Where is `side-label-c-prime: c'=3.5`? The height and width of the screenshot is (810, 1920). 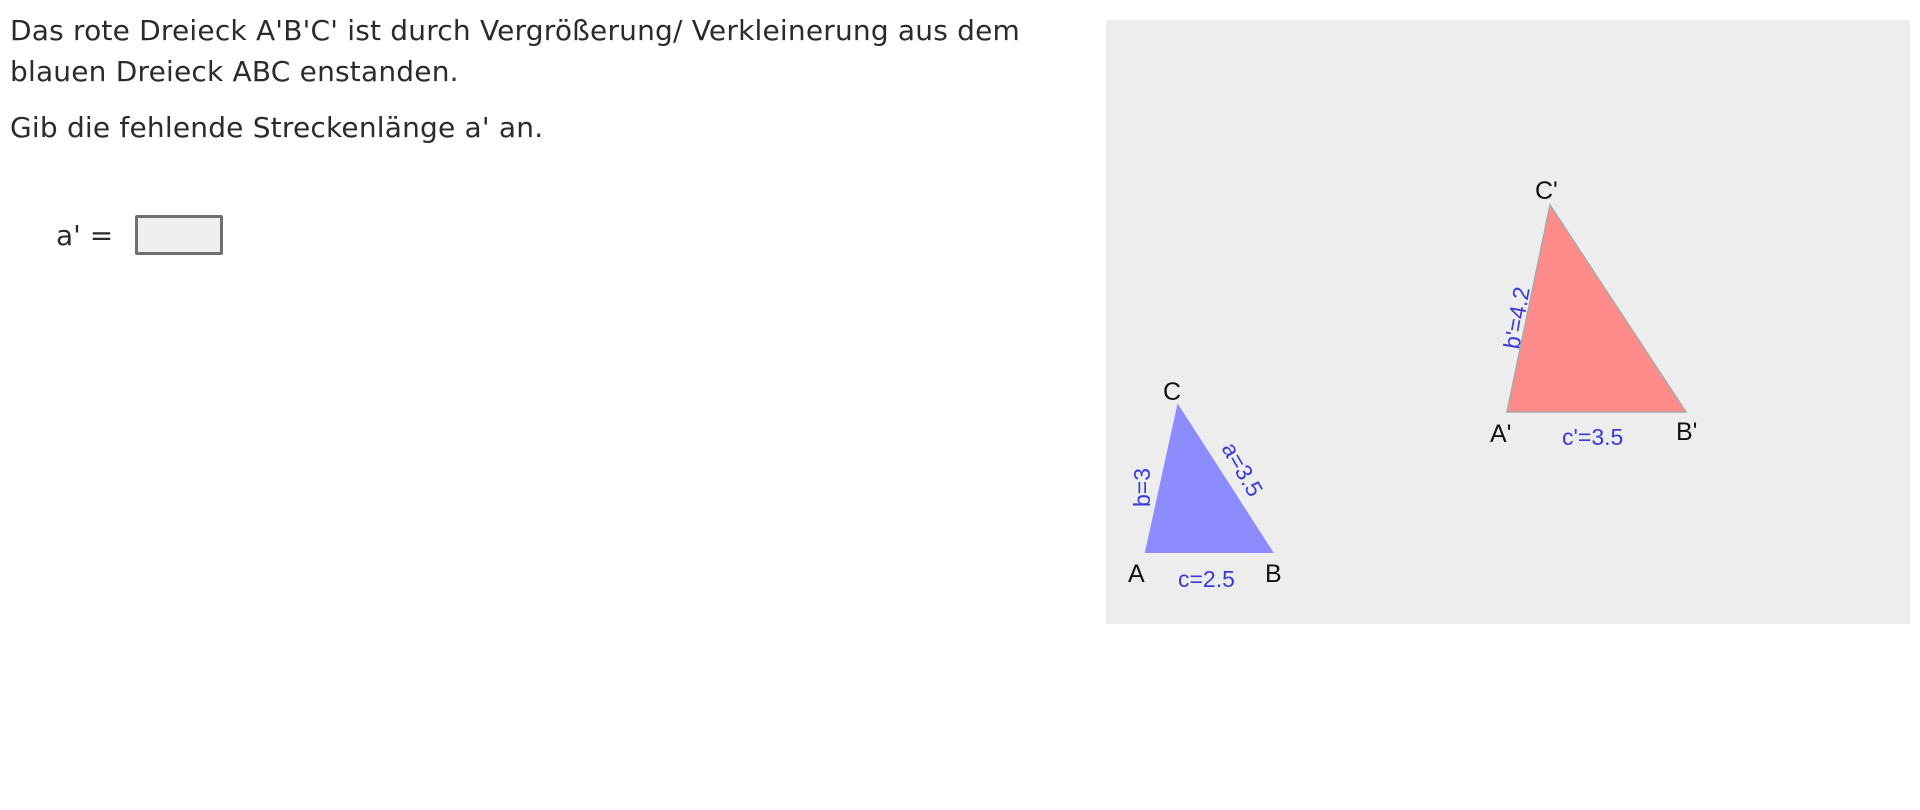
side-label-c-prime: c'=3.5 is located at coordinates (1592, 437).